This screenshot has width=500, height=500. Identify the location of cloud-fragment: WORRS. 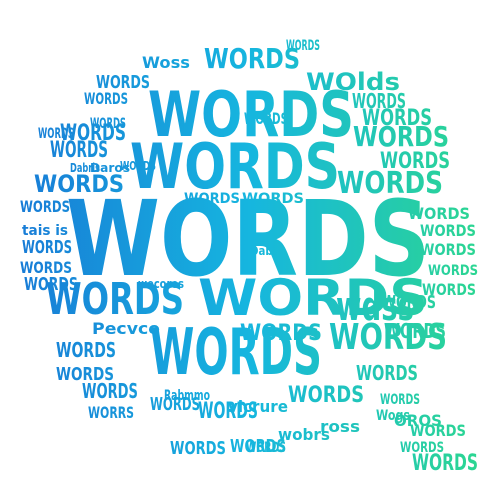
(111, 412).